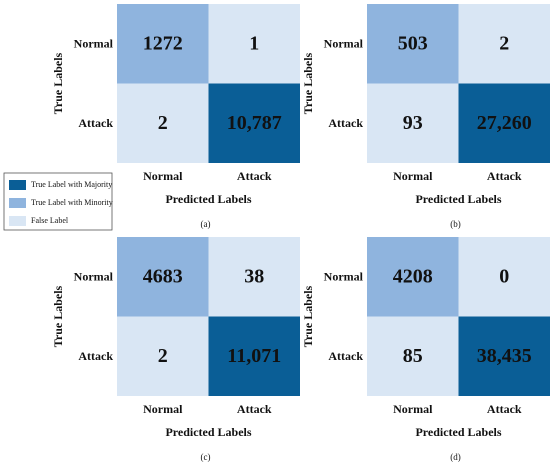 The image size is (550, 463). I want to click on caption: (a), so click(206, 224).